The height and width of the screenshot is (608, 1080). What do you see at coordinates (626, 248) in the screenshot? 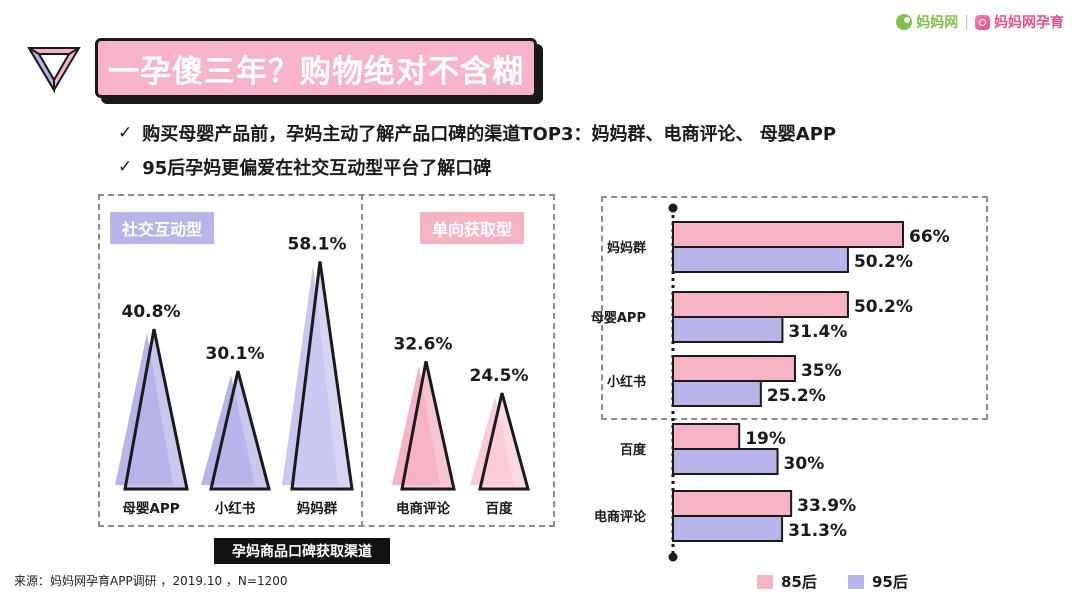
I see `bar-category-label: 妈妈群` at bounding box center [626, 248].